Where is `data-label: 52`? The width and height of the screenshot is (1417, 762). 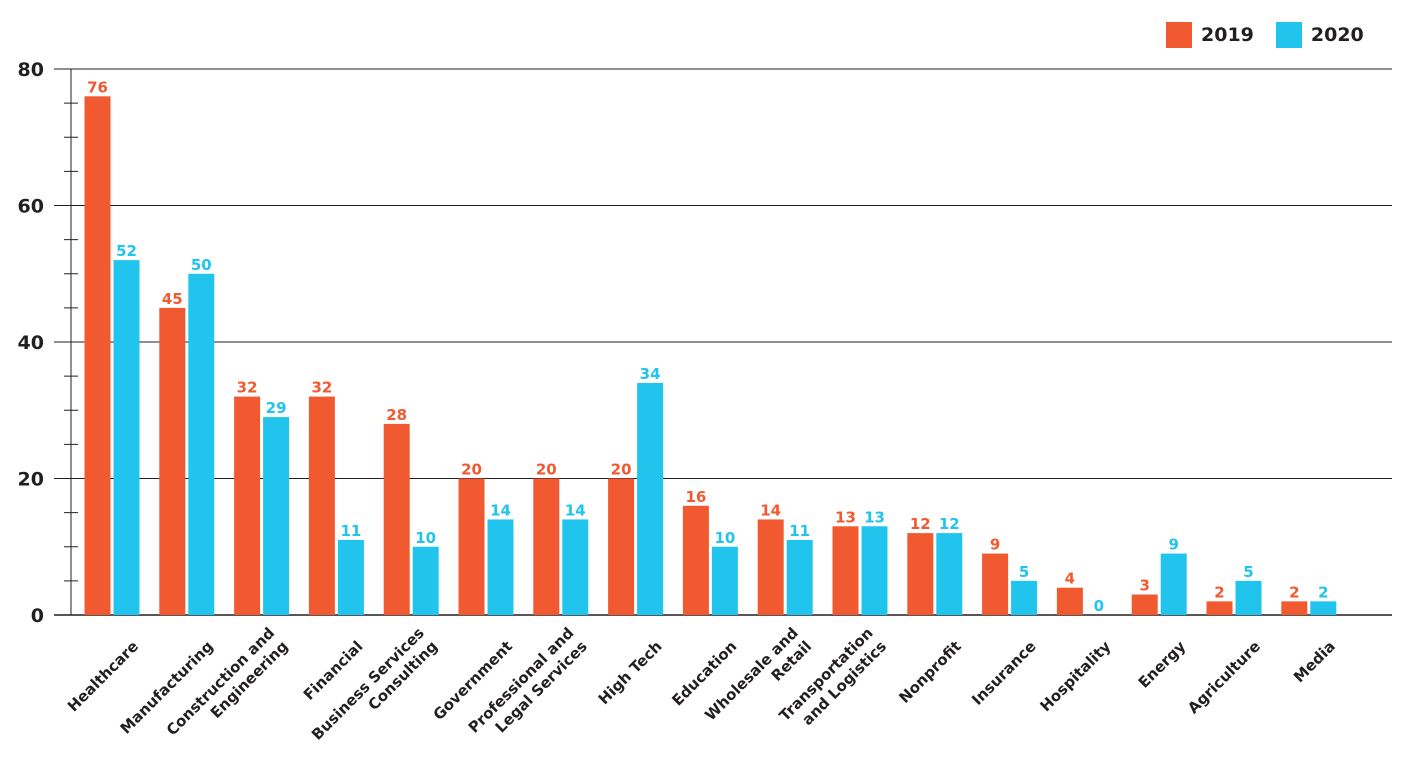 data-label: 52 is located at coordinates (126, 251).